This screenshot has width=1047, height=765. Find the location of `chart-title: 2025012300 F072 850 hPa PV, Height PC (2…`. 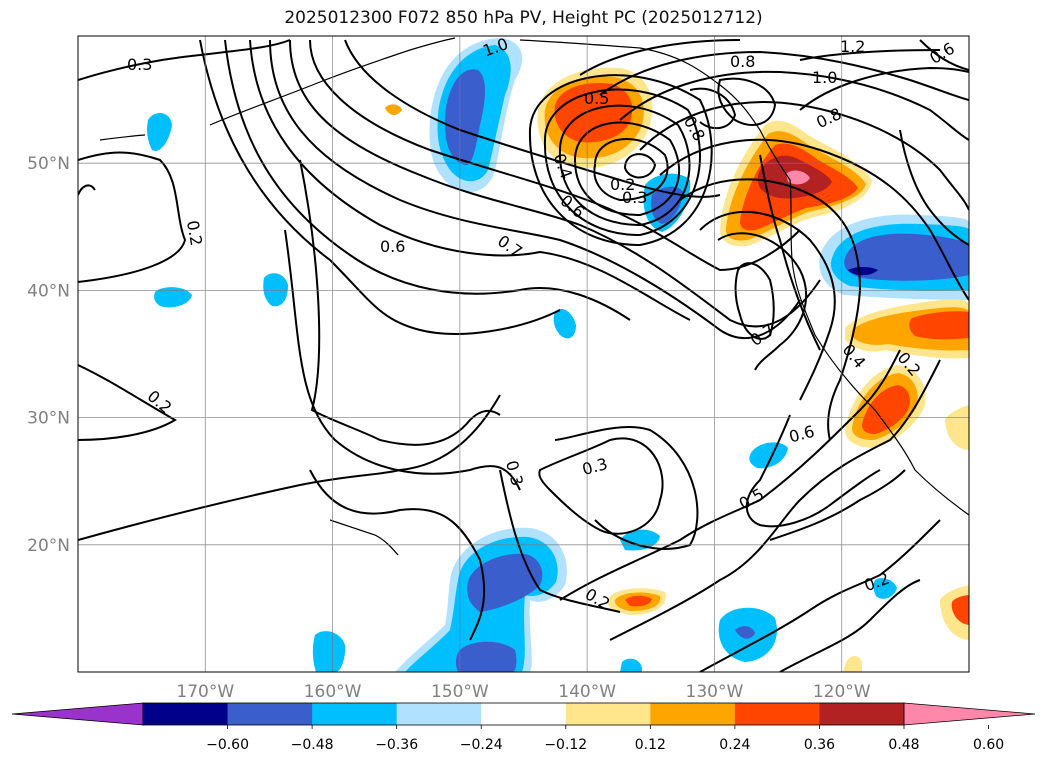

chart-title: 2025012300 F072 850 hPa PV, Height PC (2… is located at coordinates (523, 18).